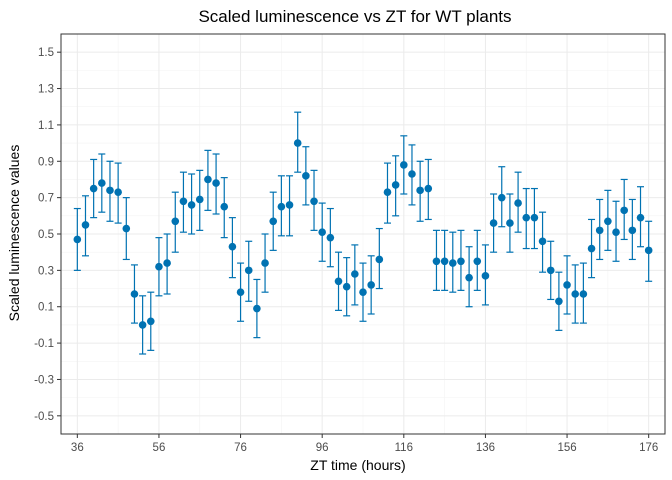 The height and width of the screenshot is (480, 672). I want to click on x-axis-label: ZT time (hours), so click(357, 465).